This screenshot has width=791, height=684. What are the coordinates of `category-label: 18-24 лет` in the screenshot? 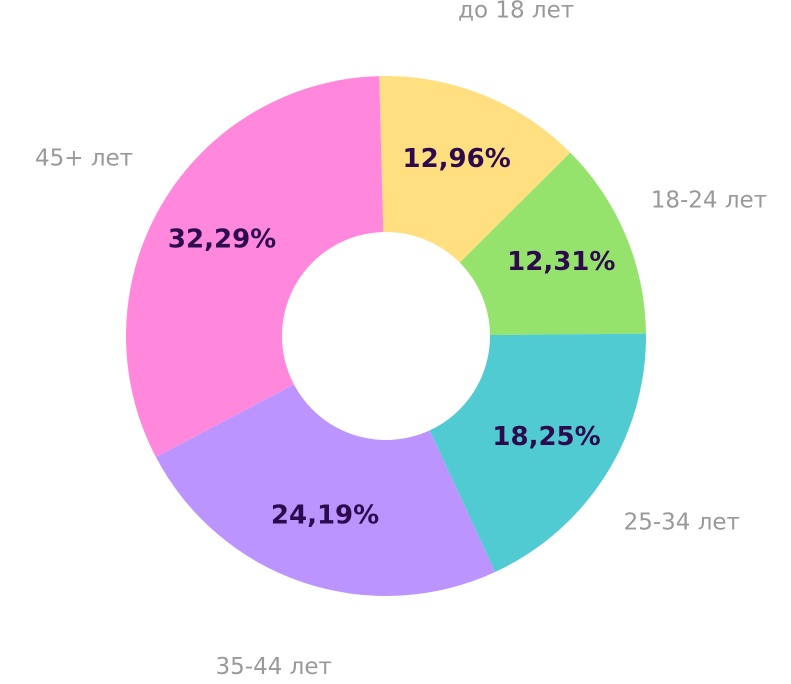 It's located at (709, 201).